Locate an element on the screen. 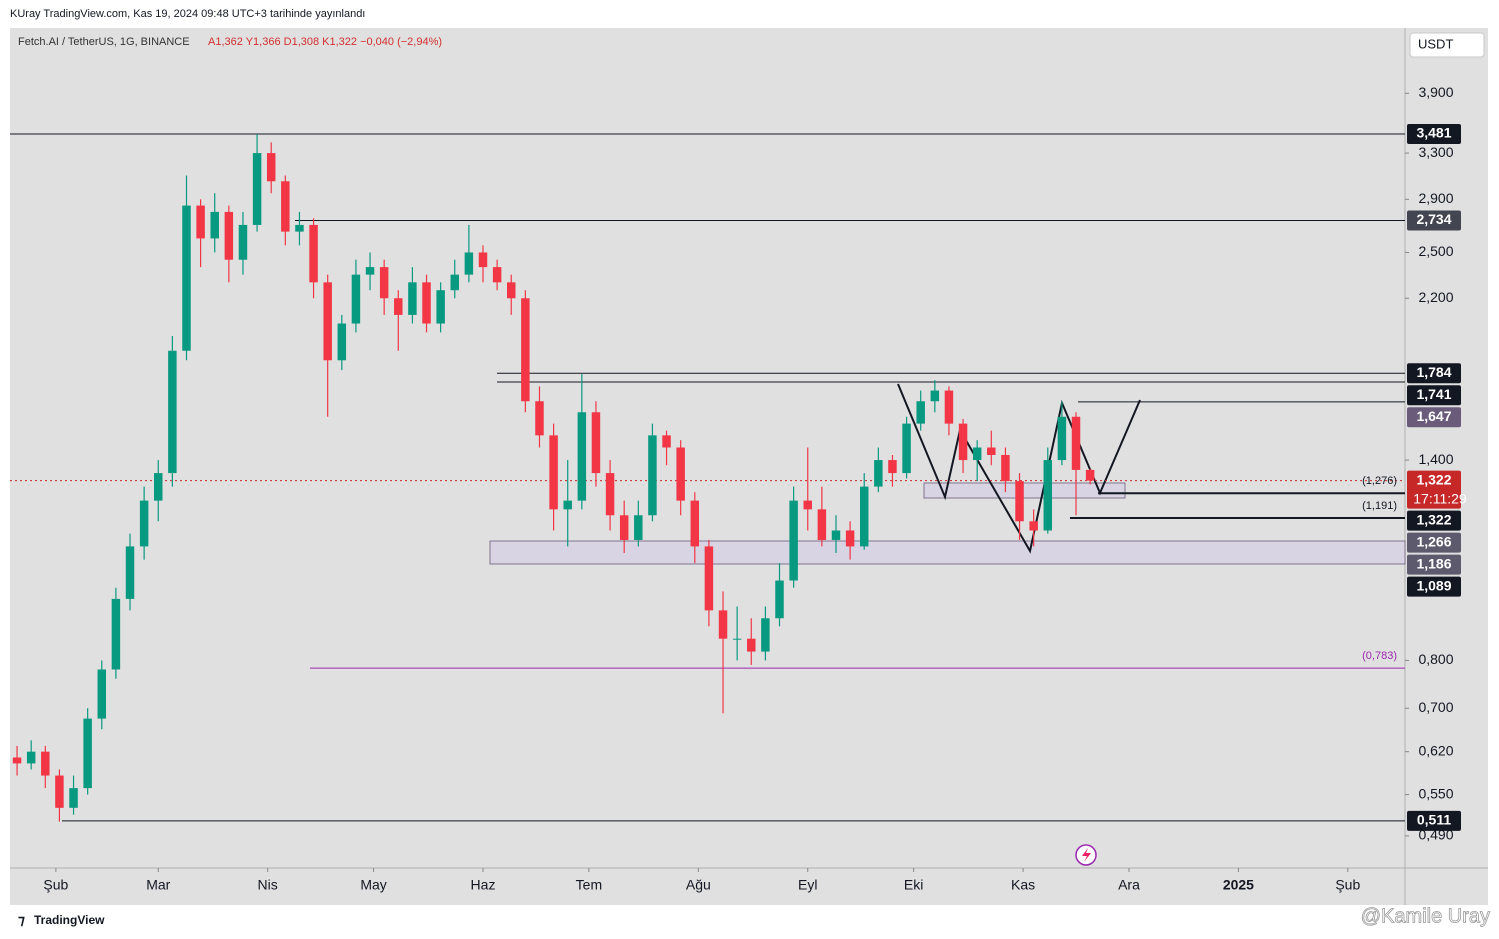  price-badge-label: 1,741 is located at coordinates (1433, 394).